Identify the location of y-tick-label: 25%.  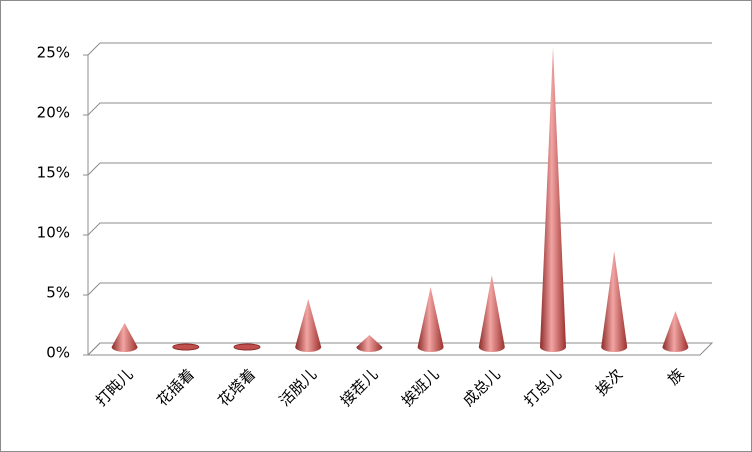
(53, 53).